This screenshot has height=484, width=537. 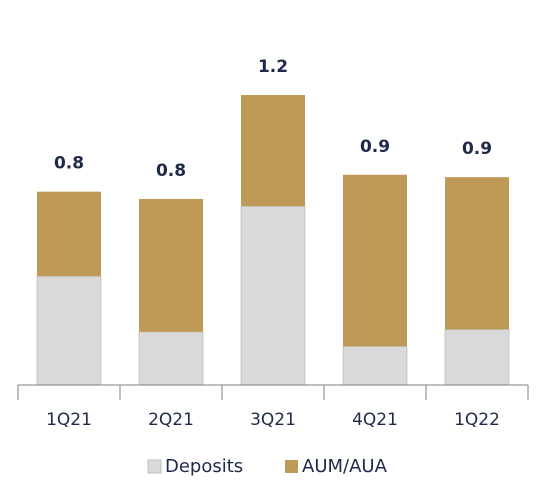 What do you see at coordinates (345, 466) in the screenshot?
I see `legend-label: AUM/AUA` at bounding box center [345, 466].